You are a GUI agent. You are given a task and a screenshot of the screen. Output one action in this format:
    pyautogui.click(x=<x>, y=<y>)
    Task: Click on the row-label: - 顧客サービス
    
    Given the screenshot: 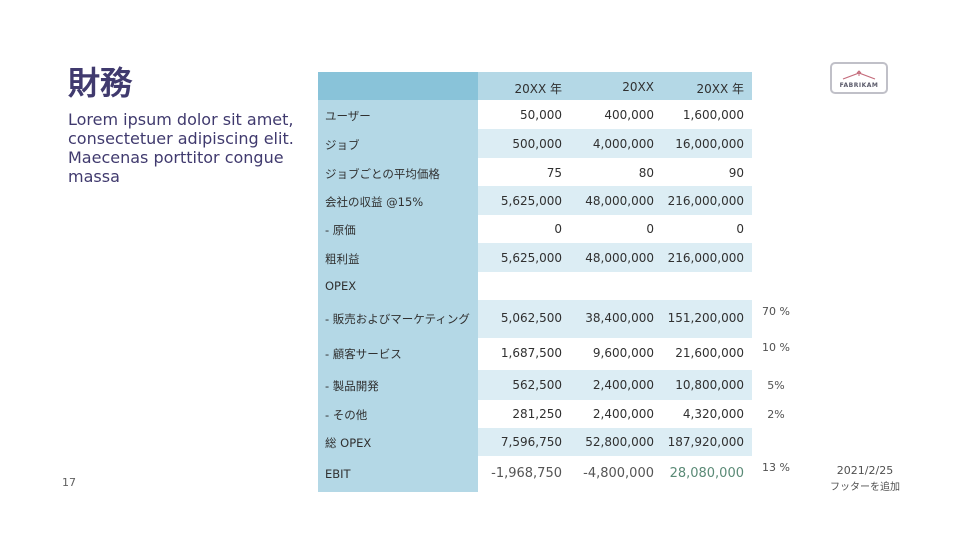 What is the action you would take?
    pyautogui.click(x=363, y=354)
    